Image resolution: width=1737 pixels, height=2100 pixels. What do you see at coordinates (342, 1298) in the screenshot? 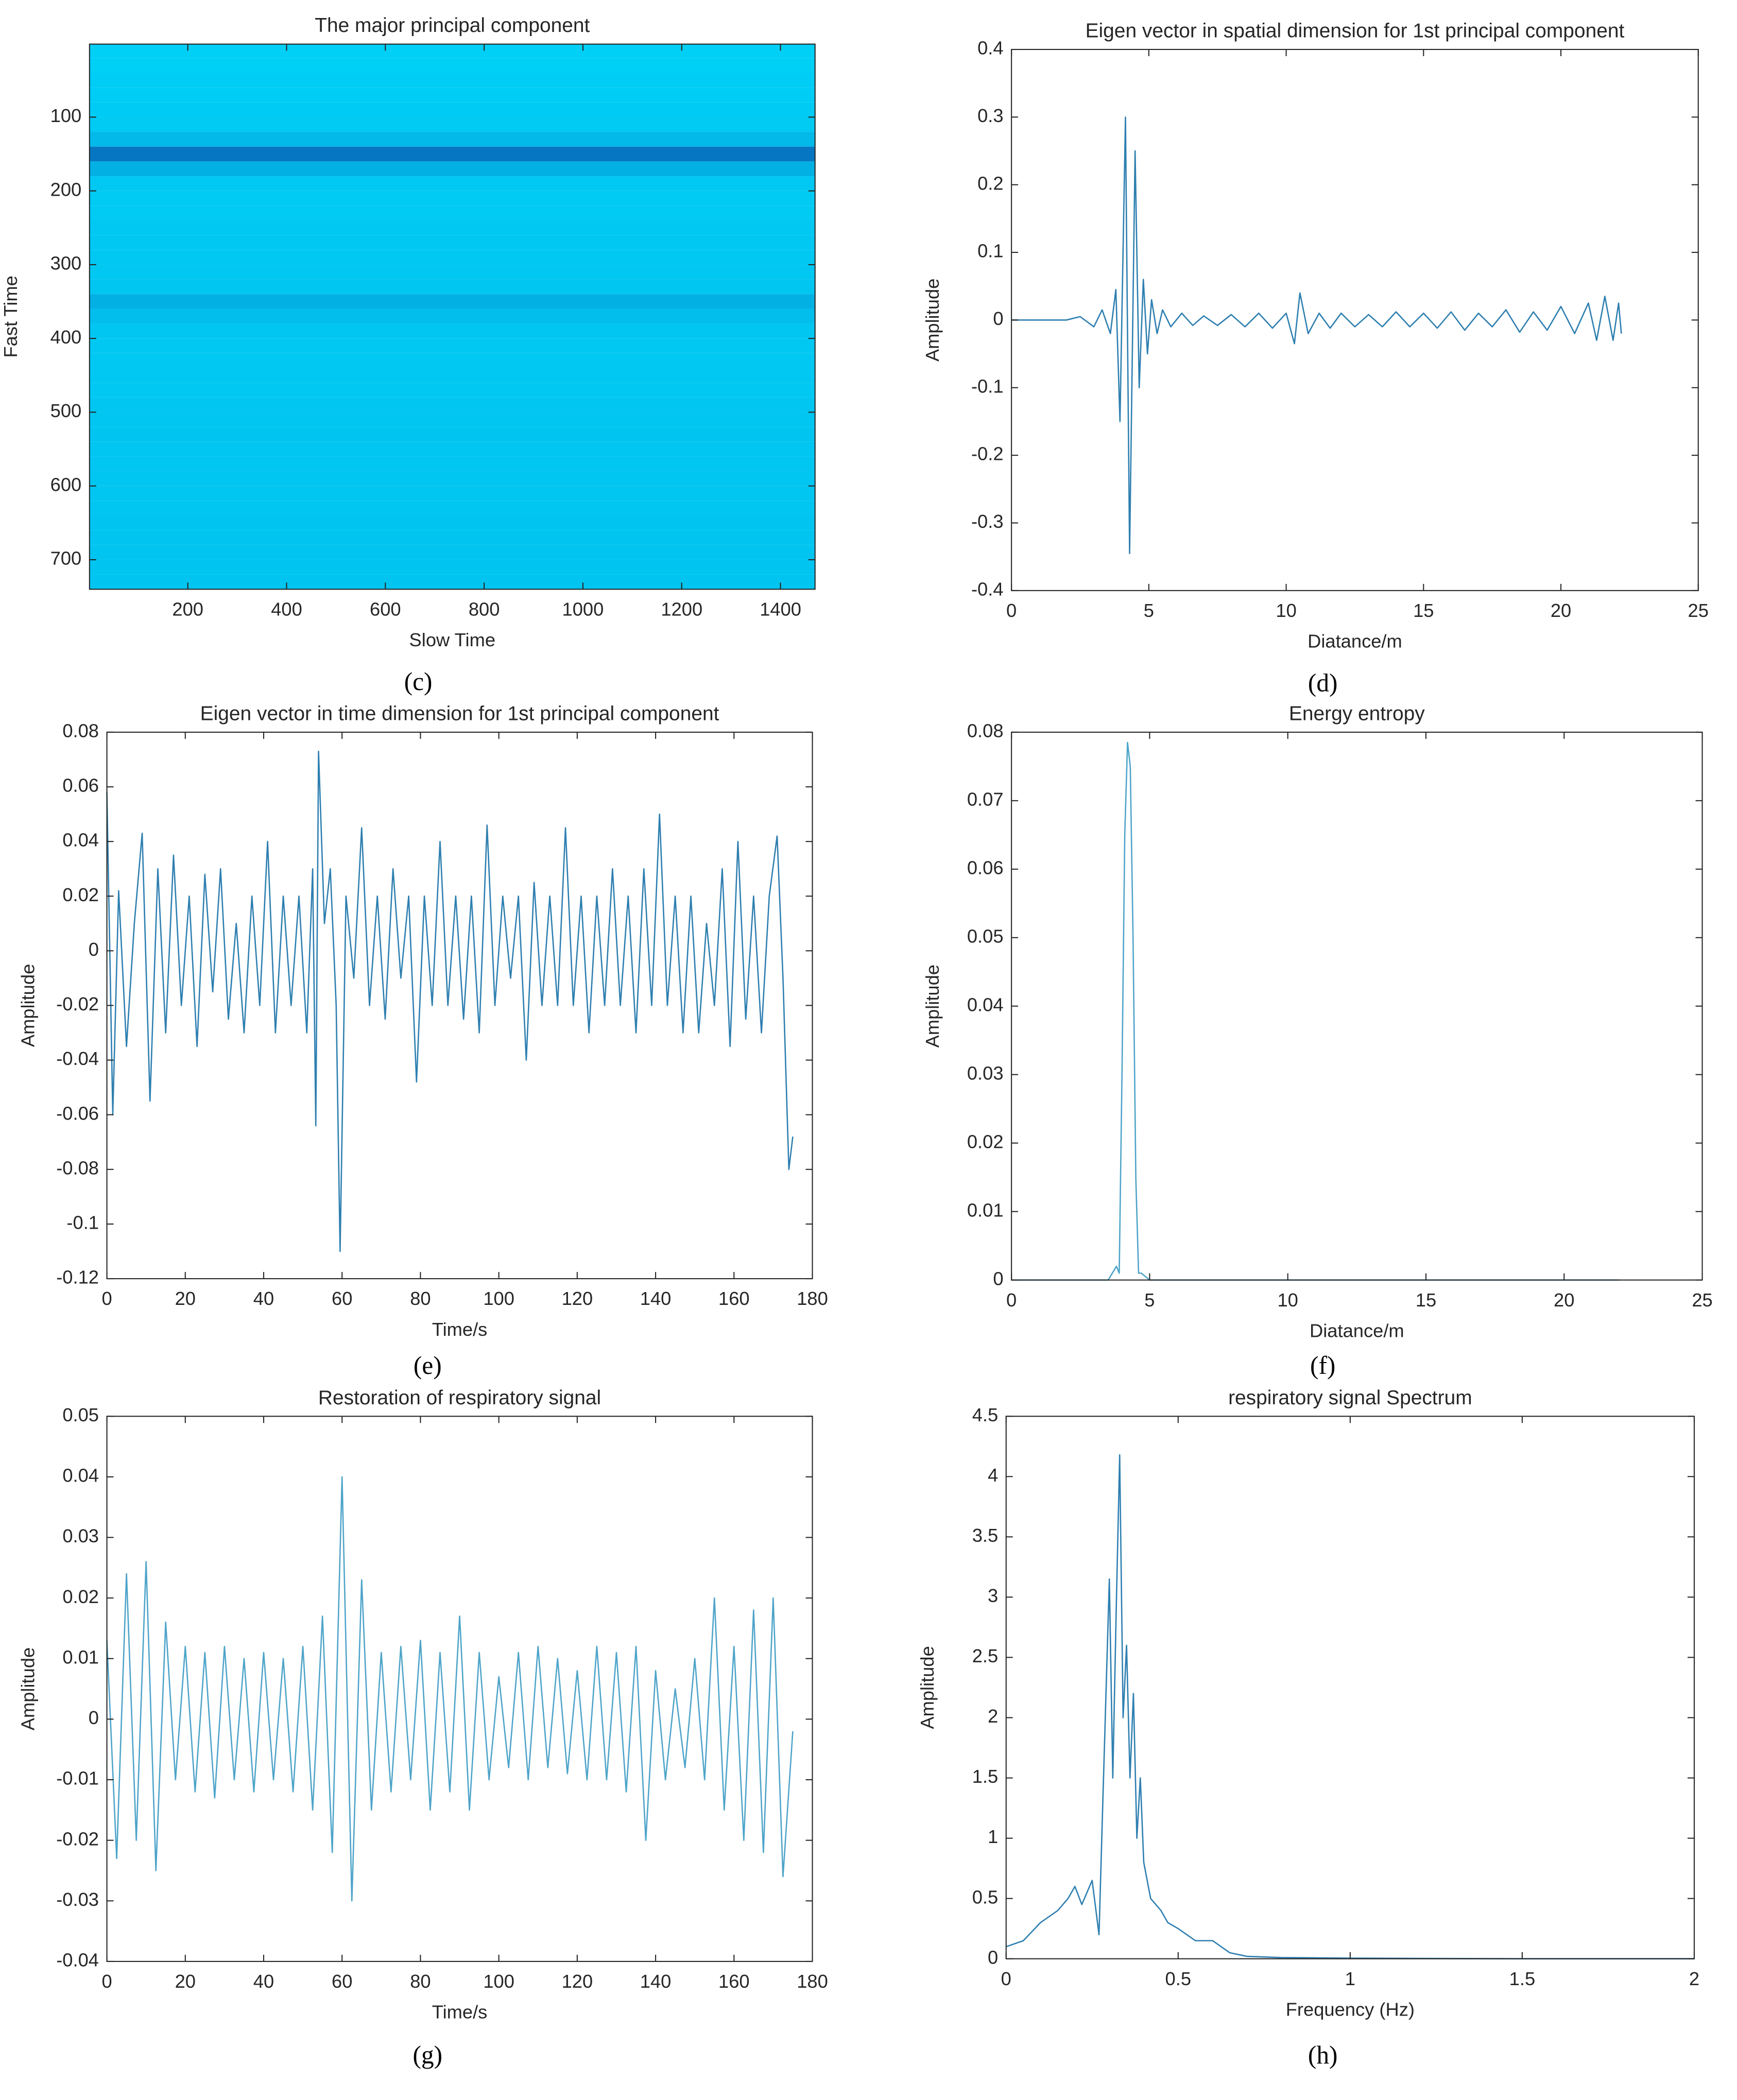
I see `x-tick-label: 60` at bounding box center [342, 1298].